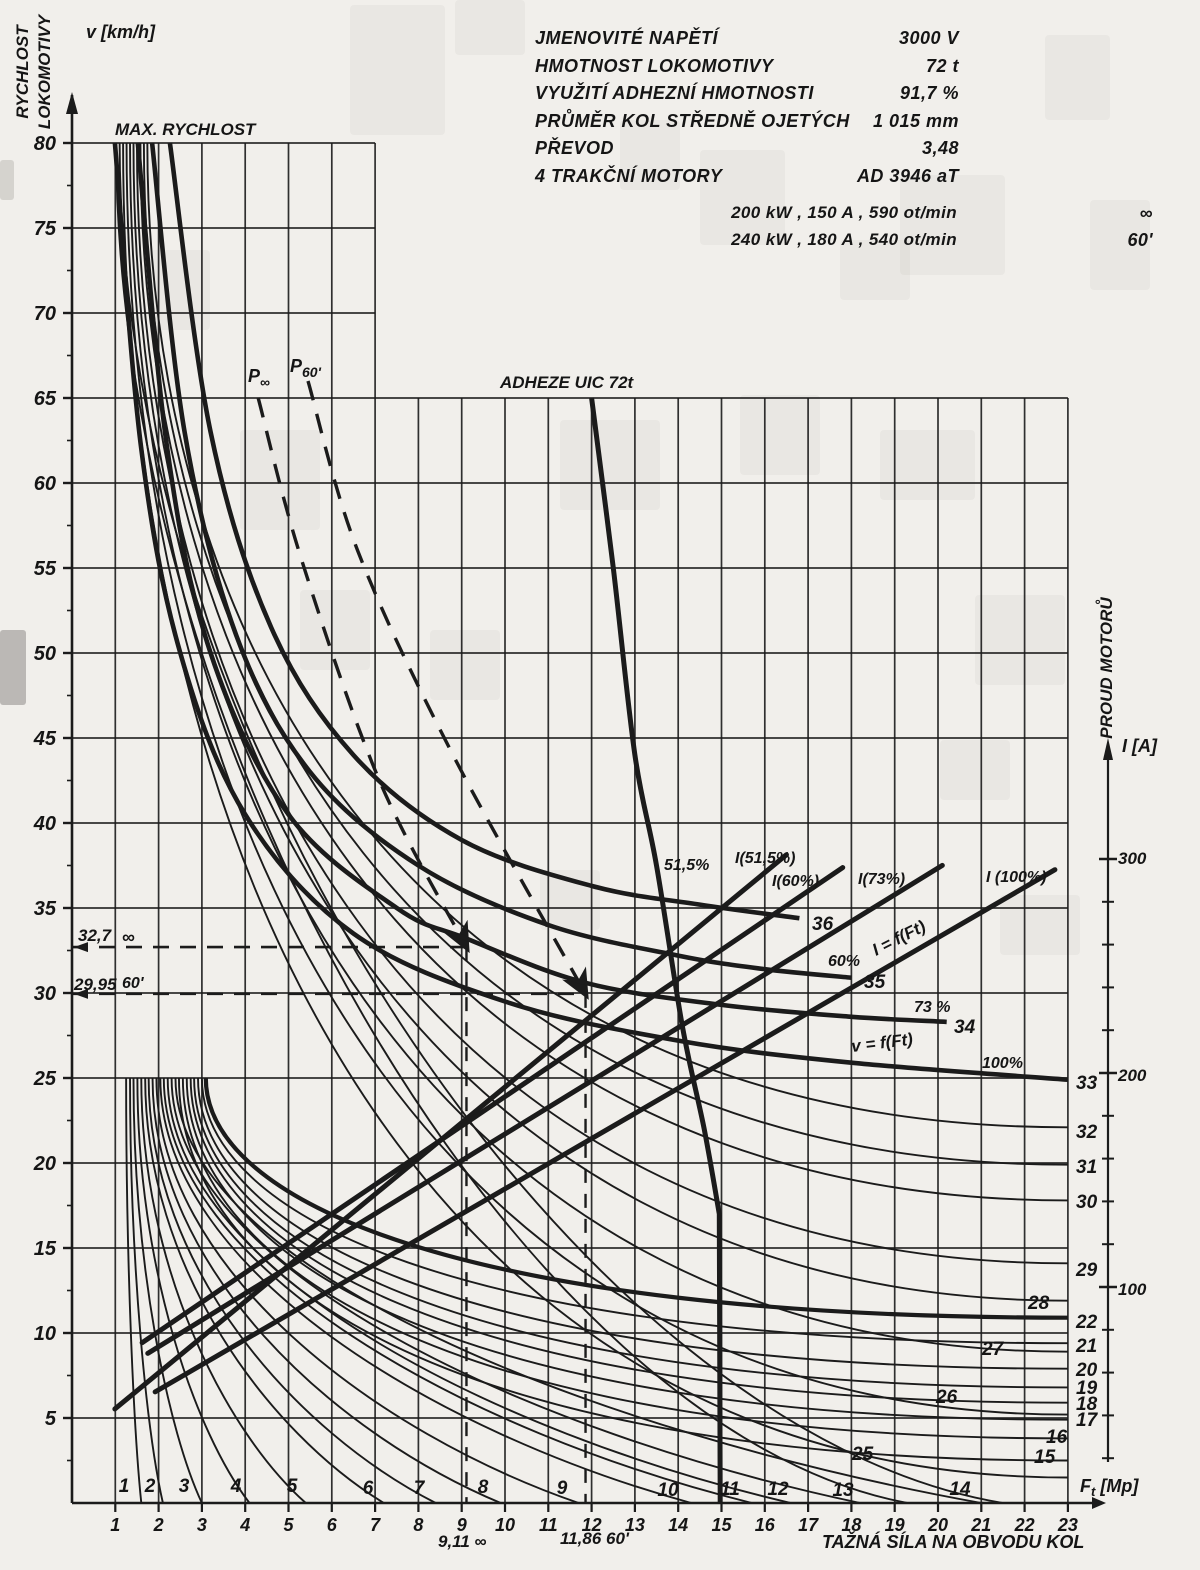 This screenshot has width=1200, height=1570. What do you see at coordinates (575, 148) in the screenshot?
I see `info-label: PŘEVOD` at bounding box center [575, 148].